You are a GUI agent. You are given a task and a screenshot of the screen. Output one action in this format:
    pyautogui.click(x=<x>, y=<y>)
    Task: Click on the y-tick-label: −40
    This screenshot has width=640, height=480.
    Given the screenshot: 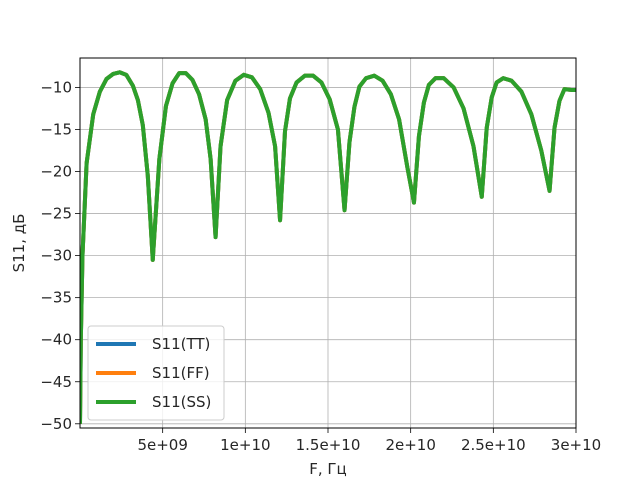 What is the action you would take?
    pyautogui.click(x=56, y=340)
    